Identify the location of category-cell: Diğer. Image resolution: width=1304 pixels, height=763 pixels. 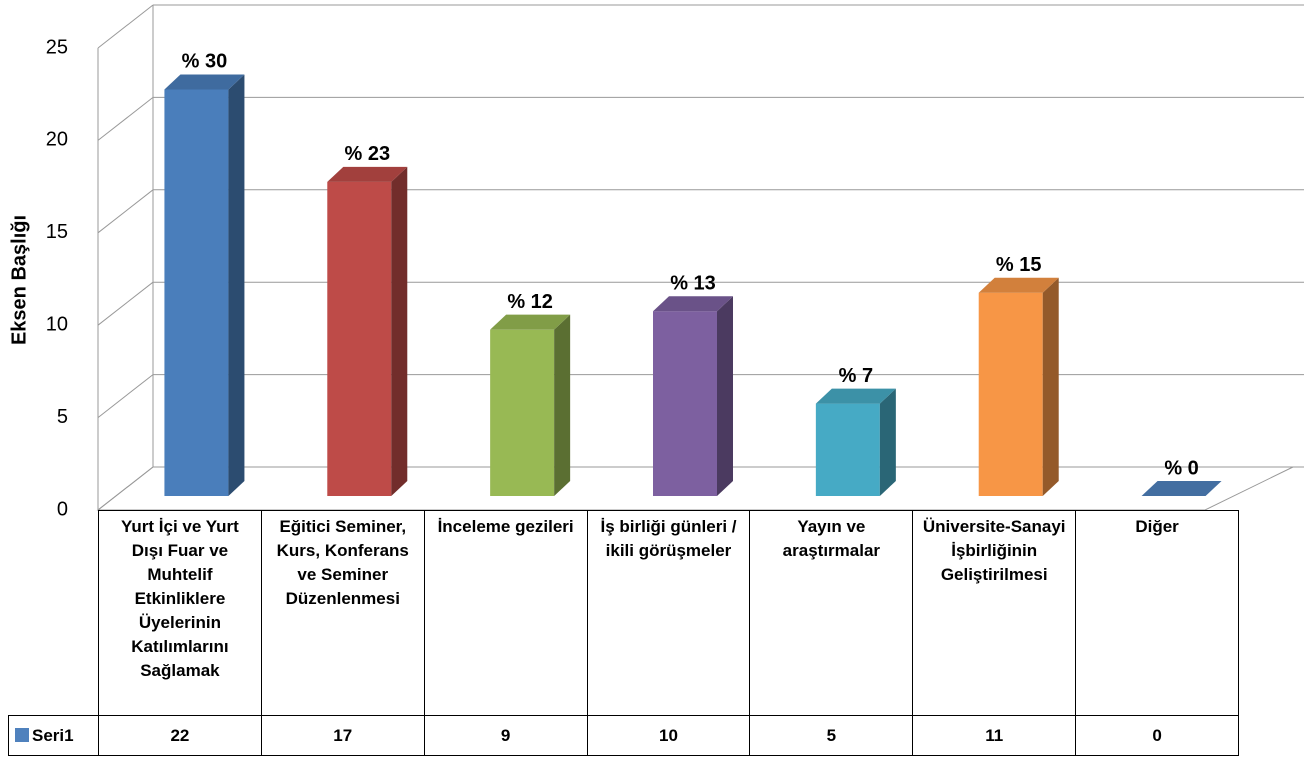
(1157, 613).